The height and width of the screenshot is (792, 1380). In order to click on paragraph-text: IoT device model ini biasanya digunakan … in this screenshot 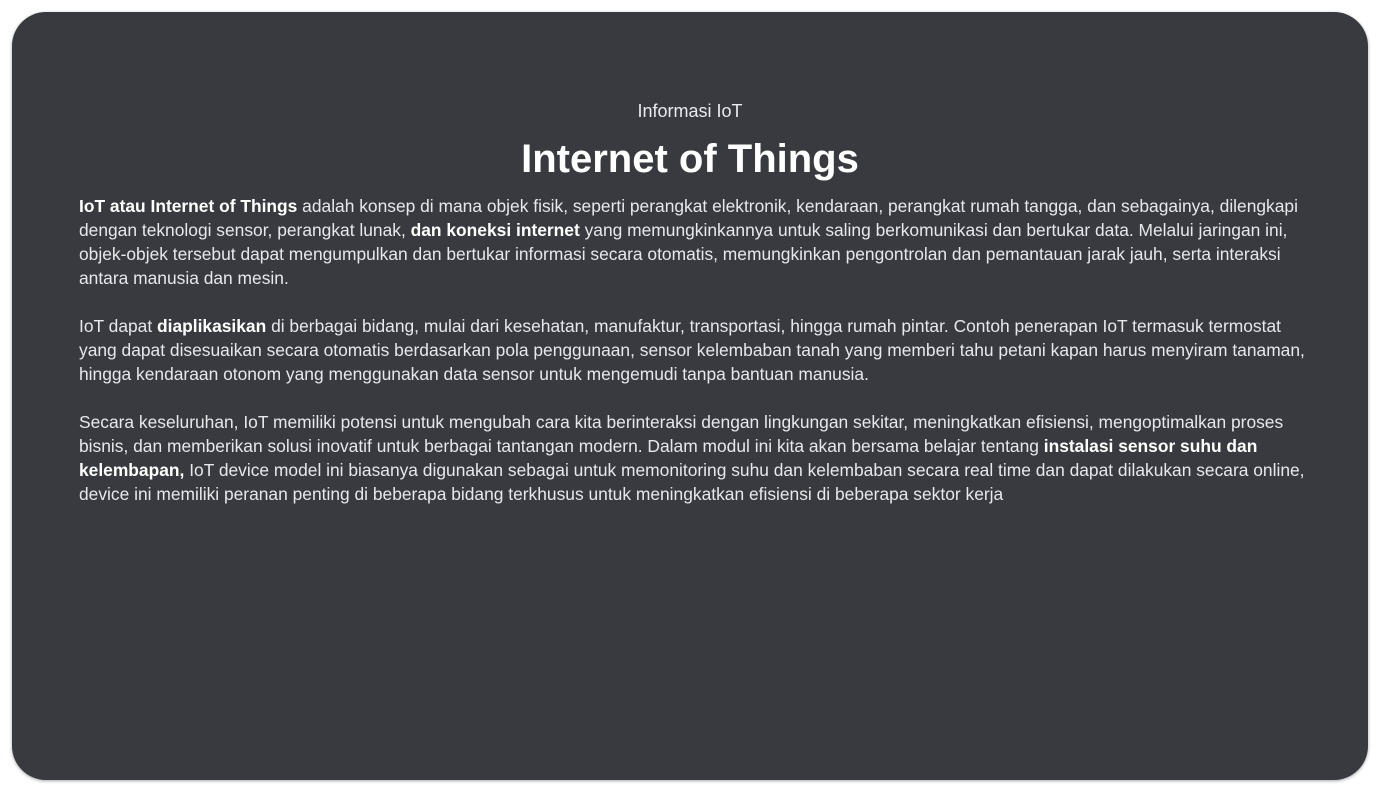, I will do `click(692, 482)`.